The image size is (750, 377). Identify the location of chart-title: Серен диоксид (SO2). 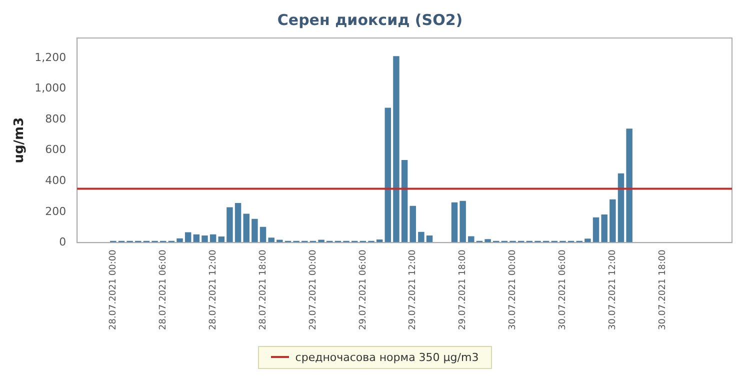
(370, 19).